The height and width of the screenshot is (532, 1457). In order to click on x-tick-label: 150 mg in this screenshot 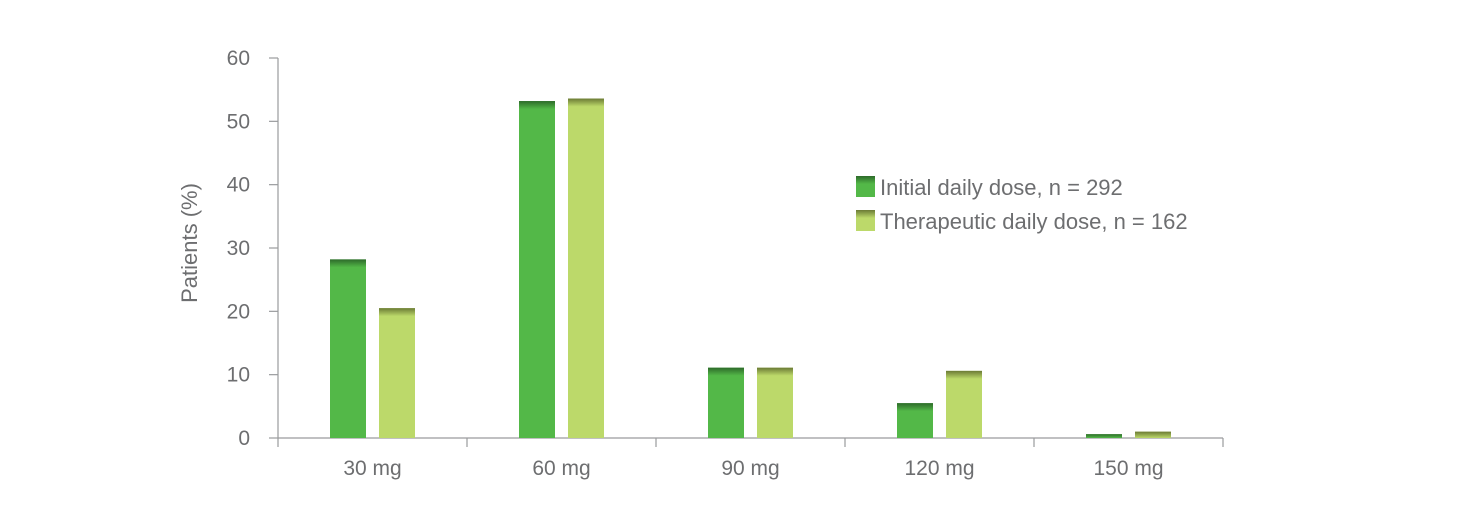, I will do `click(1128, 468)`.